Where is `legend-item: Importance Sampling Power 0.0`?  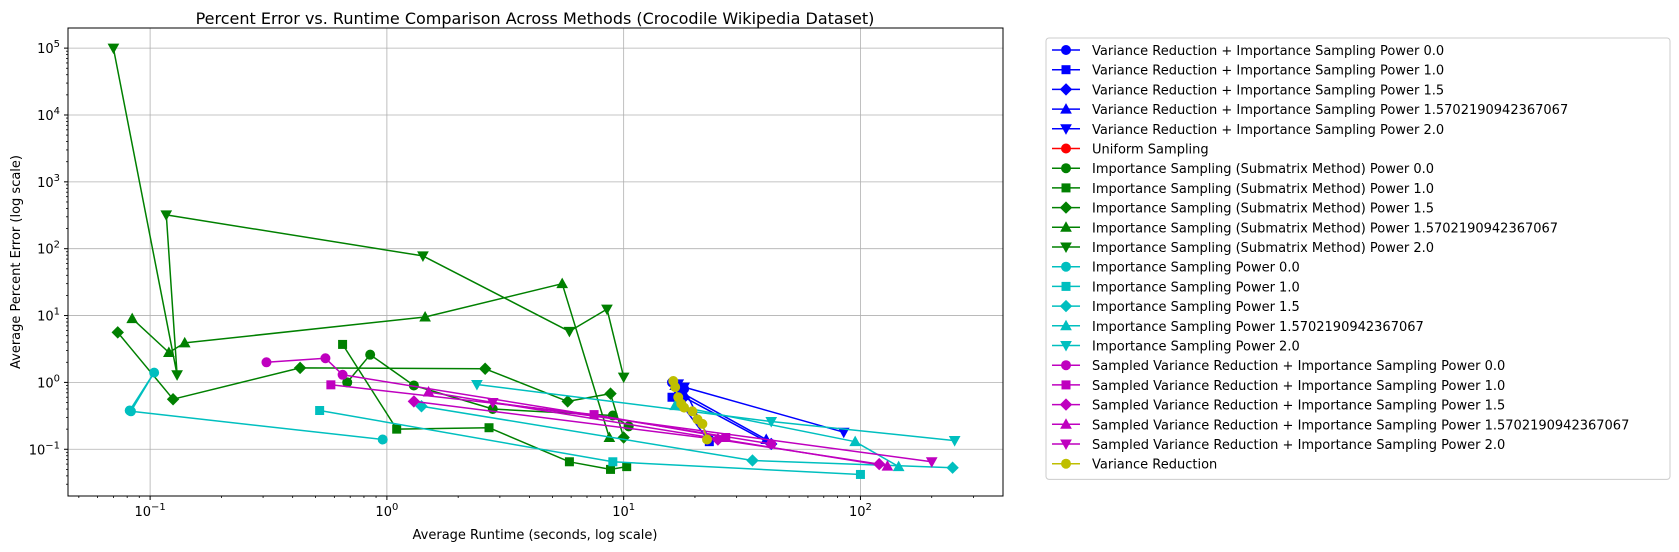
legend-item: Importance Sampling Power 0.0 is located at coordinates (1176, 268).